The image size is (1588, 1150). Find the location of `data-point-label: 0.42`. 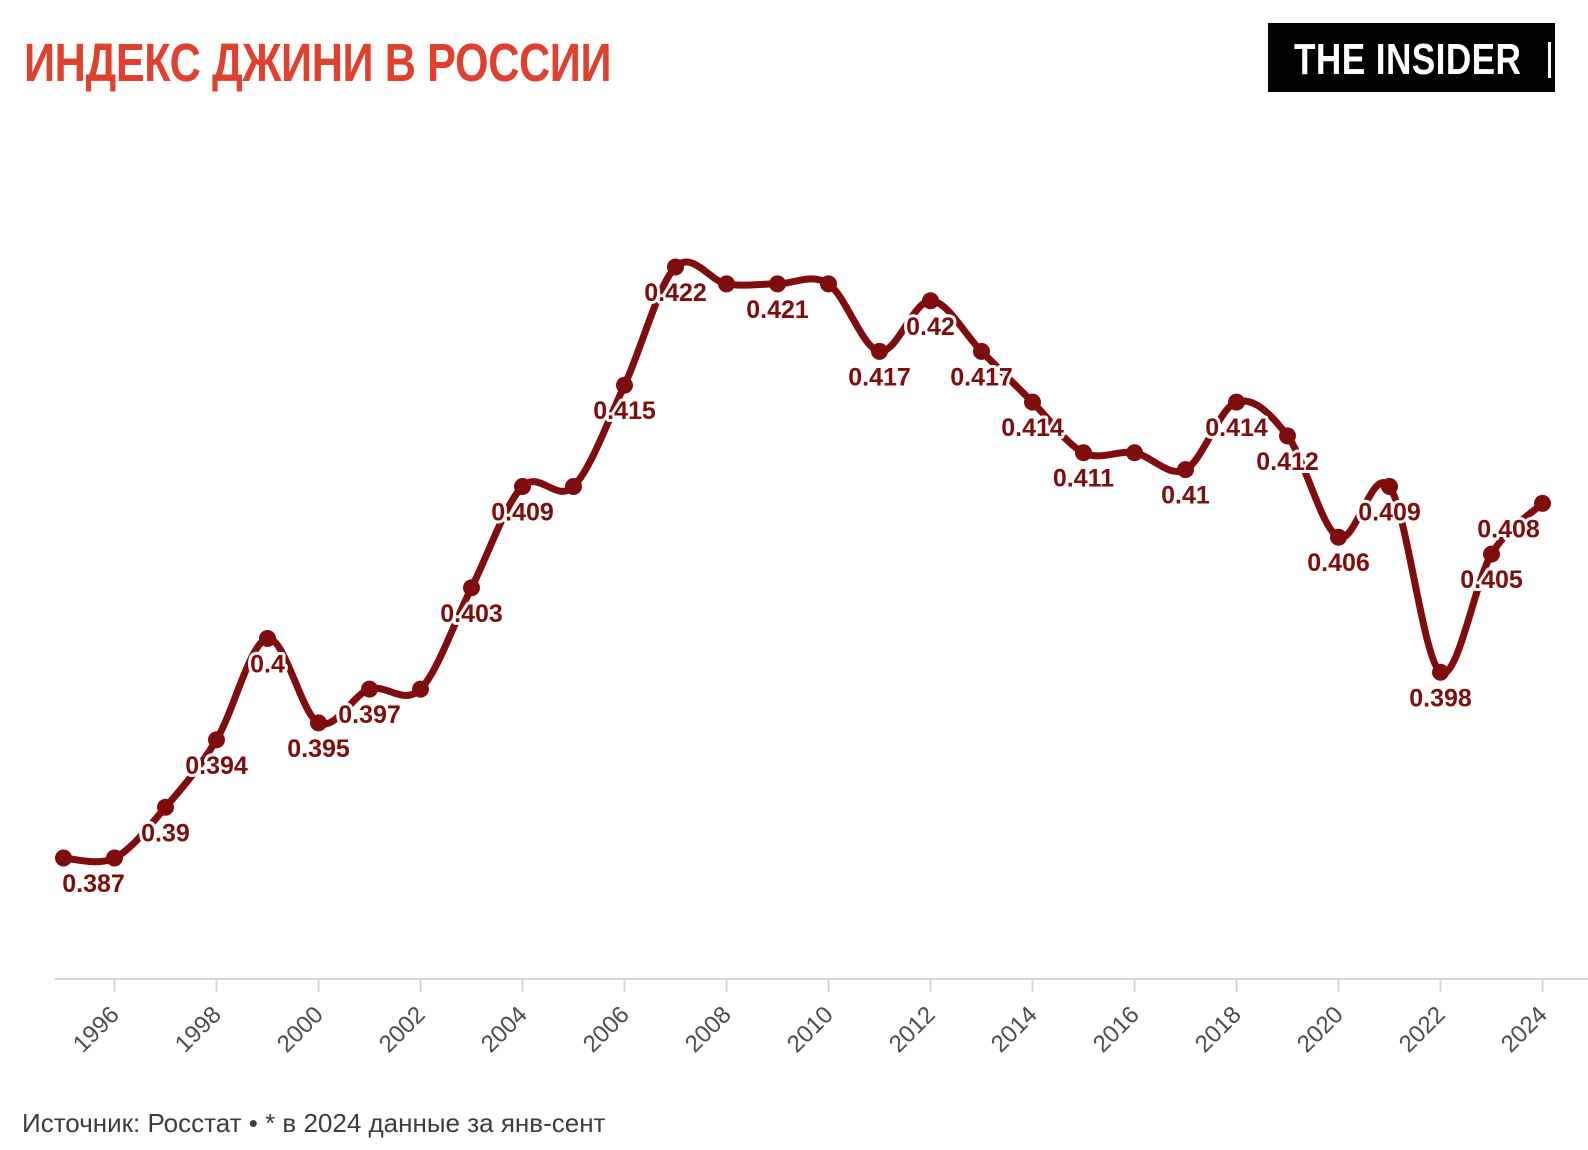

data-point-label: 0.42 is located at coordinates (930, 327).